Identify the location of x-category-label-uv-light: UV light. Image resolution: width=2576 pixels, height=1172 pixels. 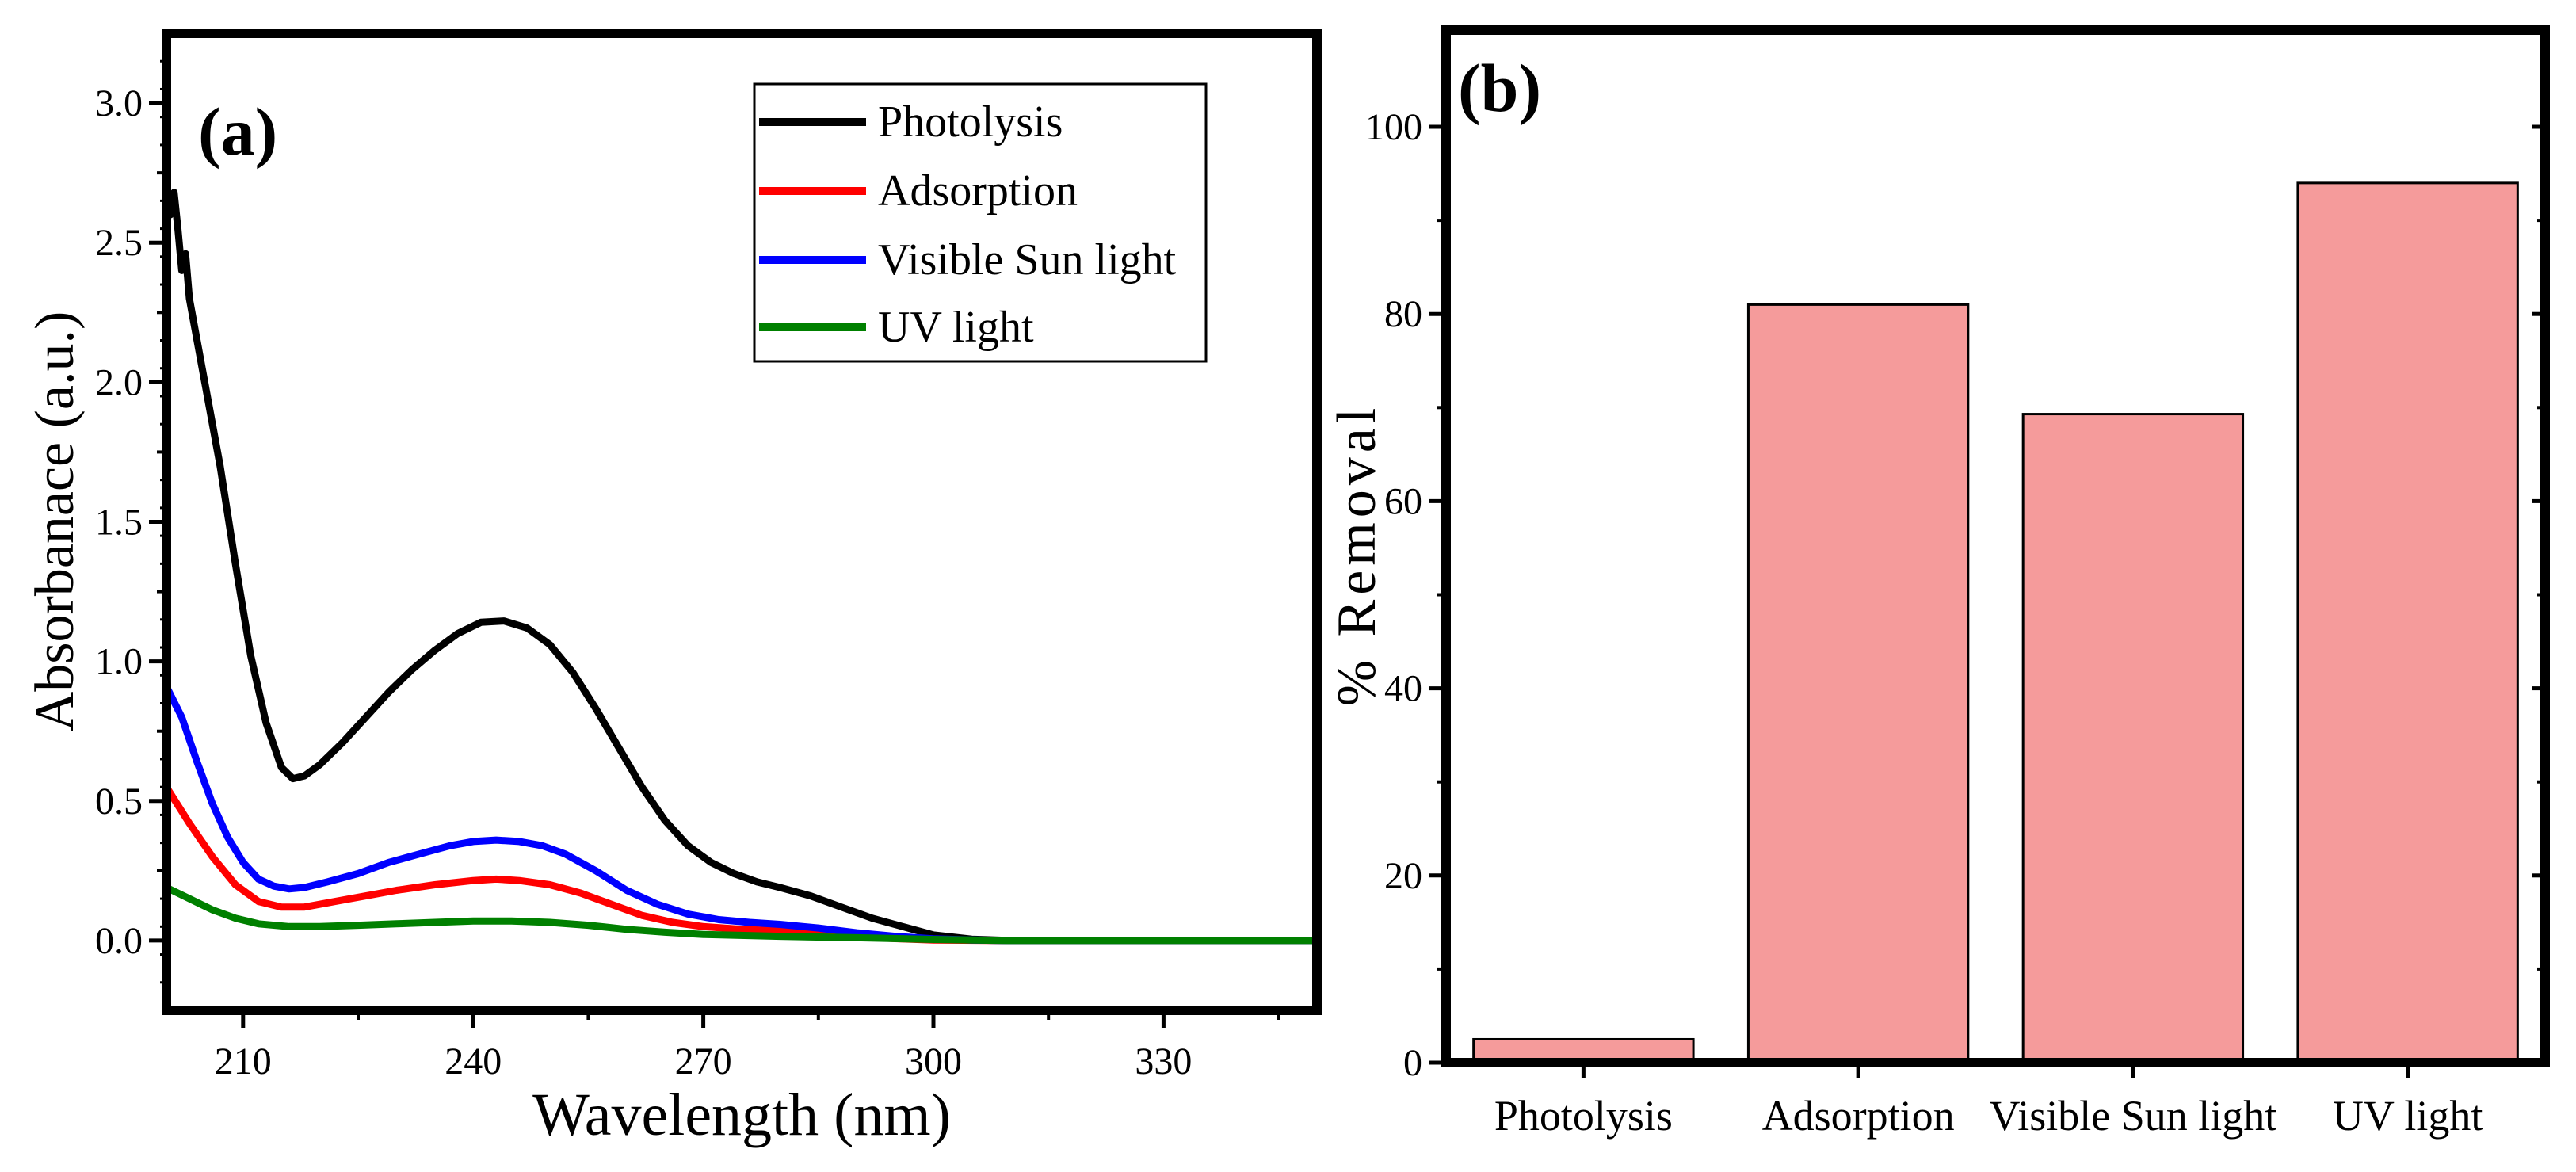
(2408, 1116).